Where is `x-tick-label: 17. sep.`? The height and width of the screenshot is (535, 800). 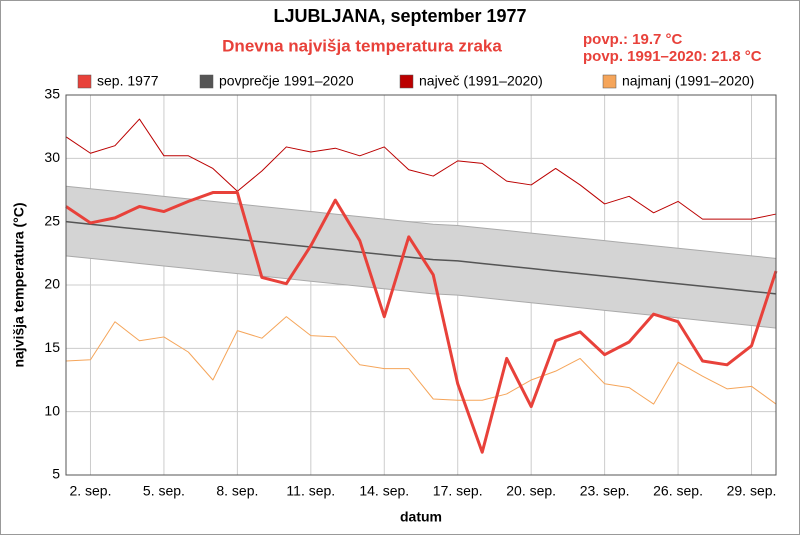
x-tick-label: 17. sep. is located at coordinates (458, 491).